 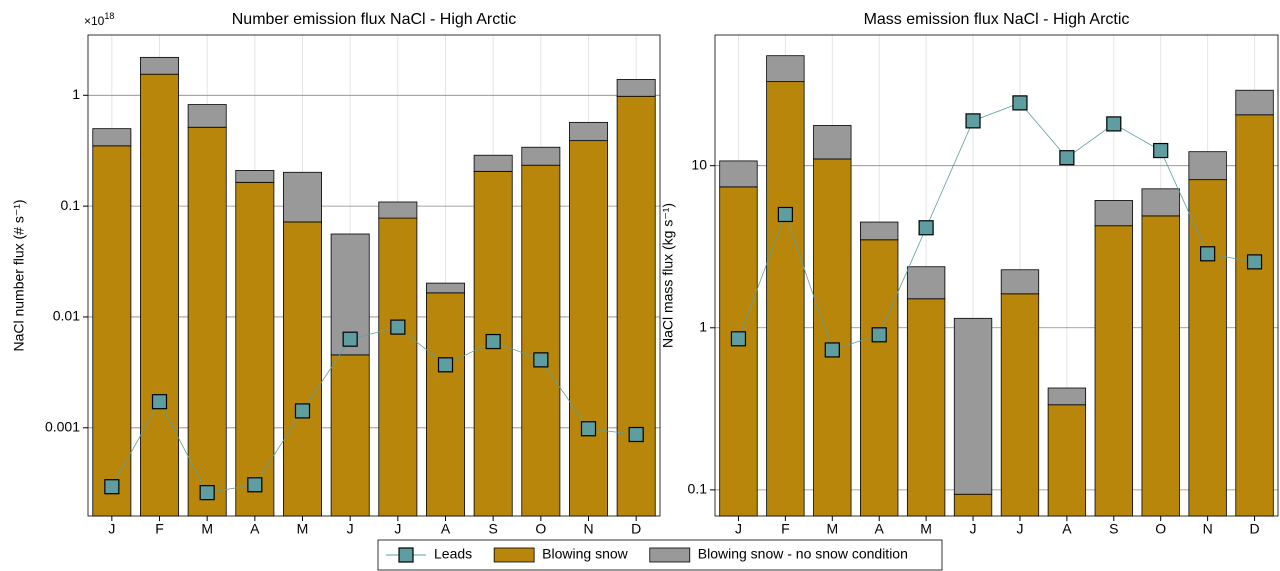 I want to click on x-tick-label: S, so click(x=1113, y=529).